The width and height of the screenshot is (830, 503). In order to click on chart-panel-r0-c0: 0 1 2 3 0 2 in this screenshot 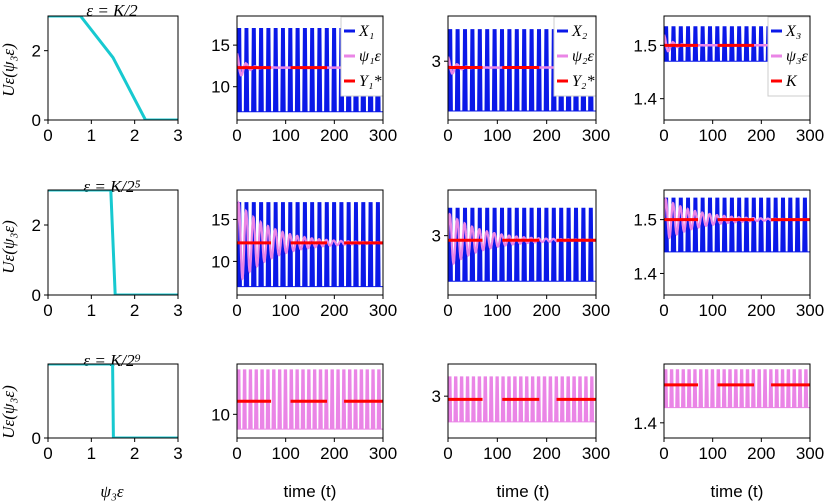, I will do `click(107, 80)`.